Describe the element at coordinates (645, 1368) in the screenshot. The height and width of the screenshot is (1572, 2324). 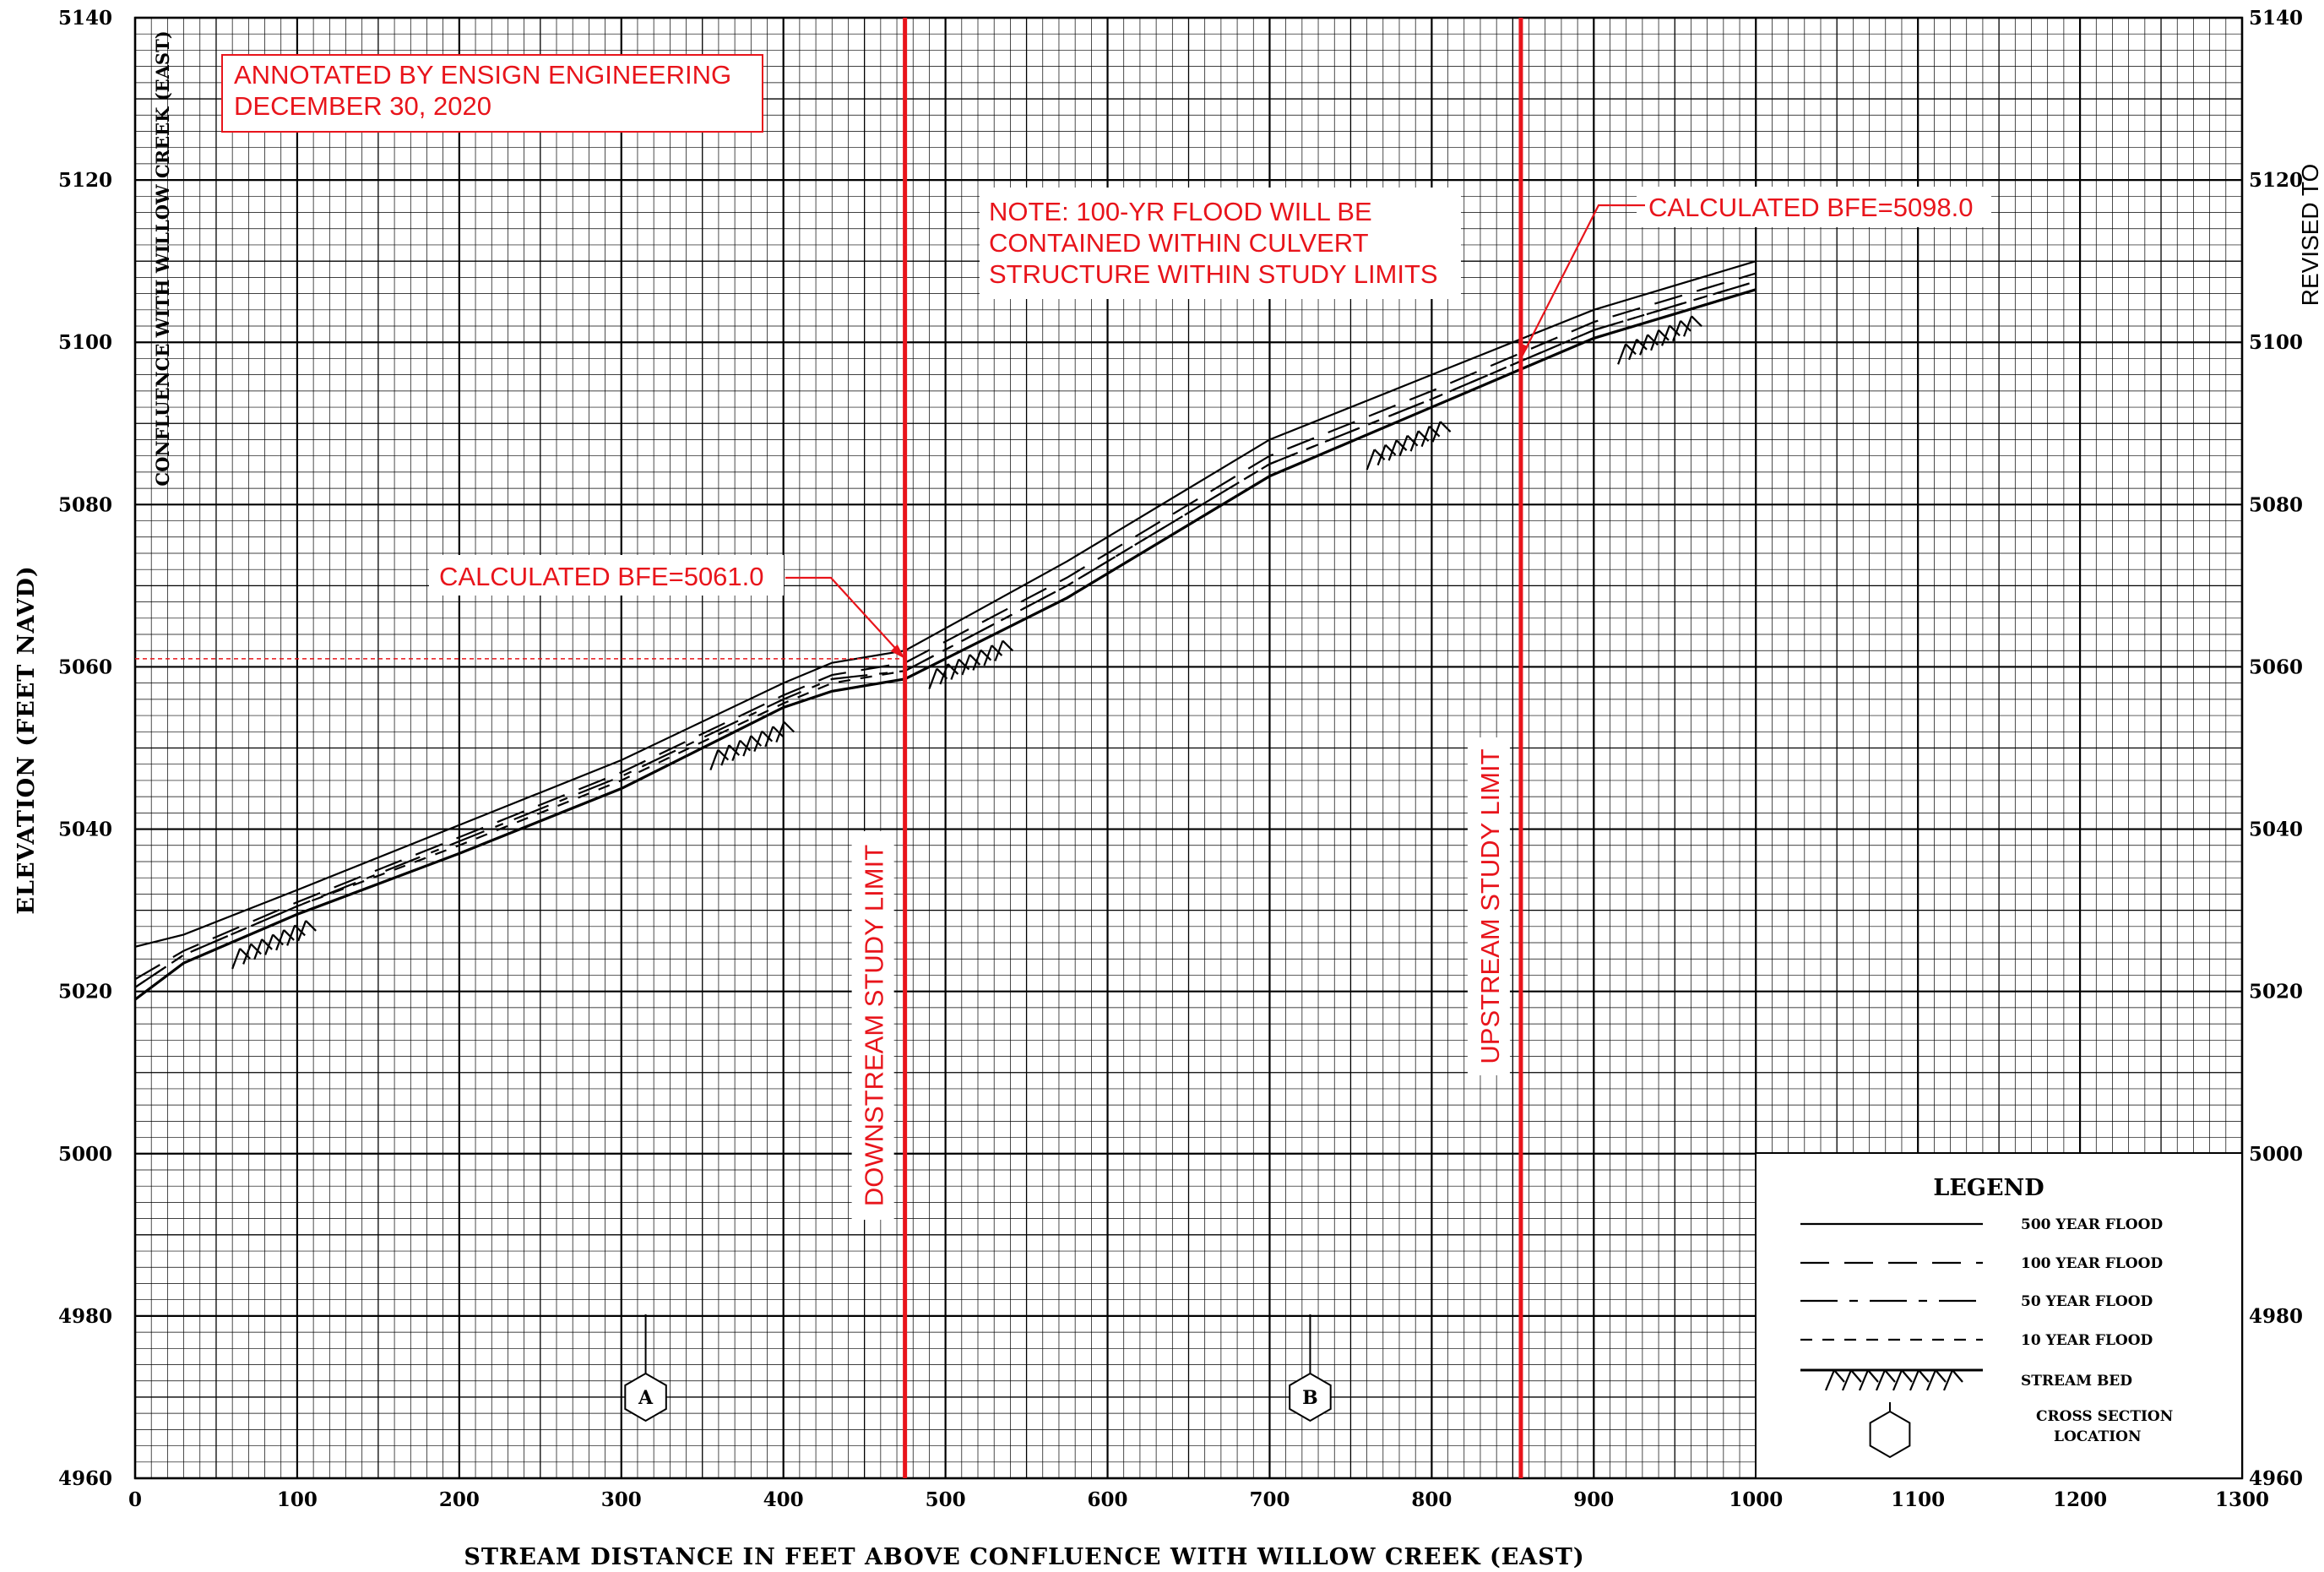
I see `cross-section-a: A` at that location.